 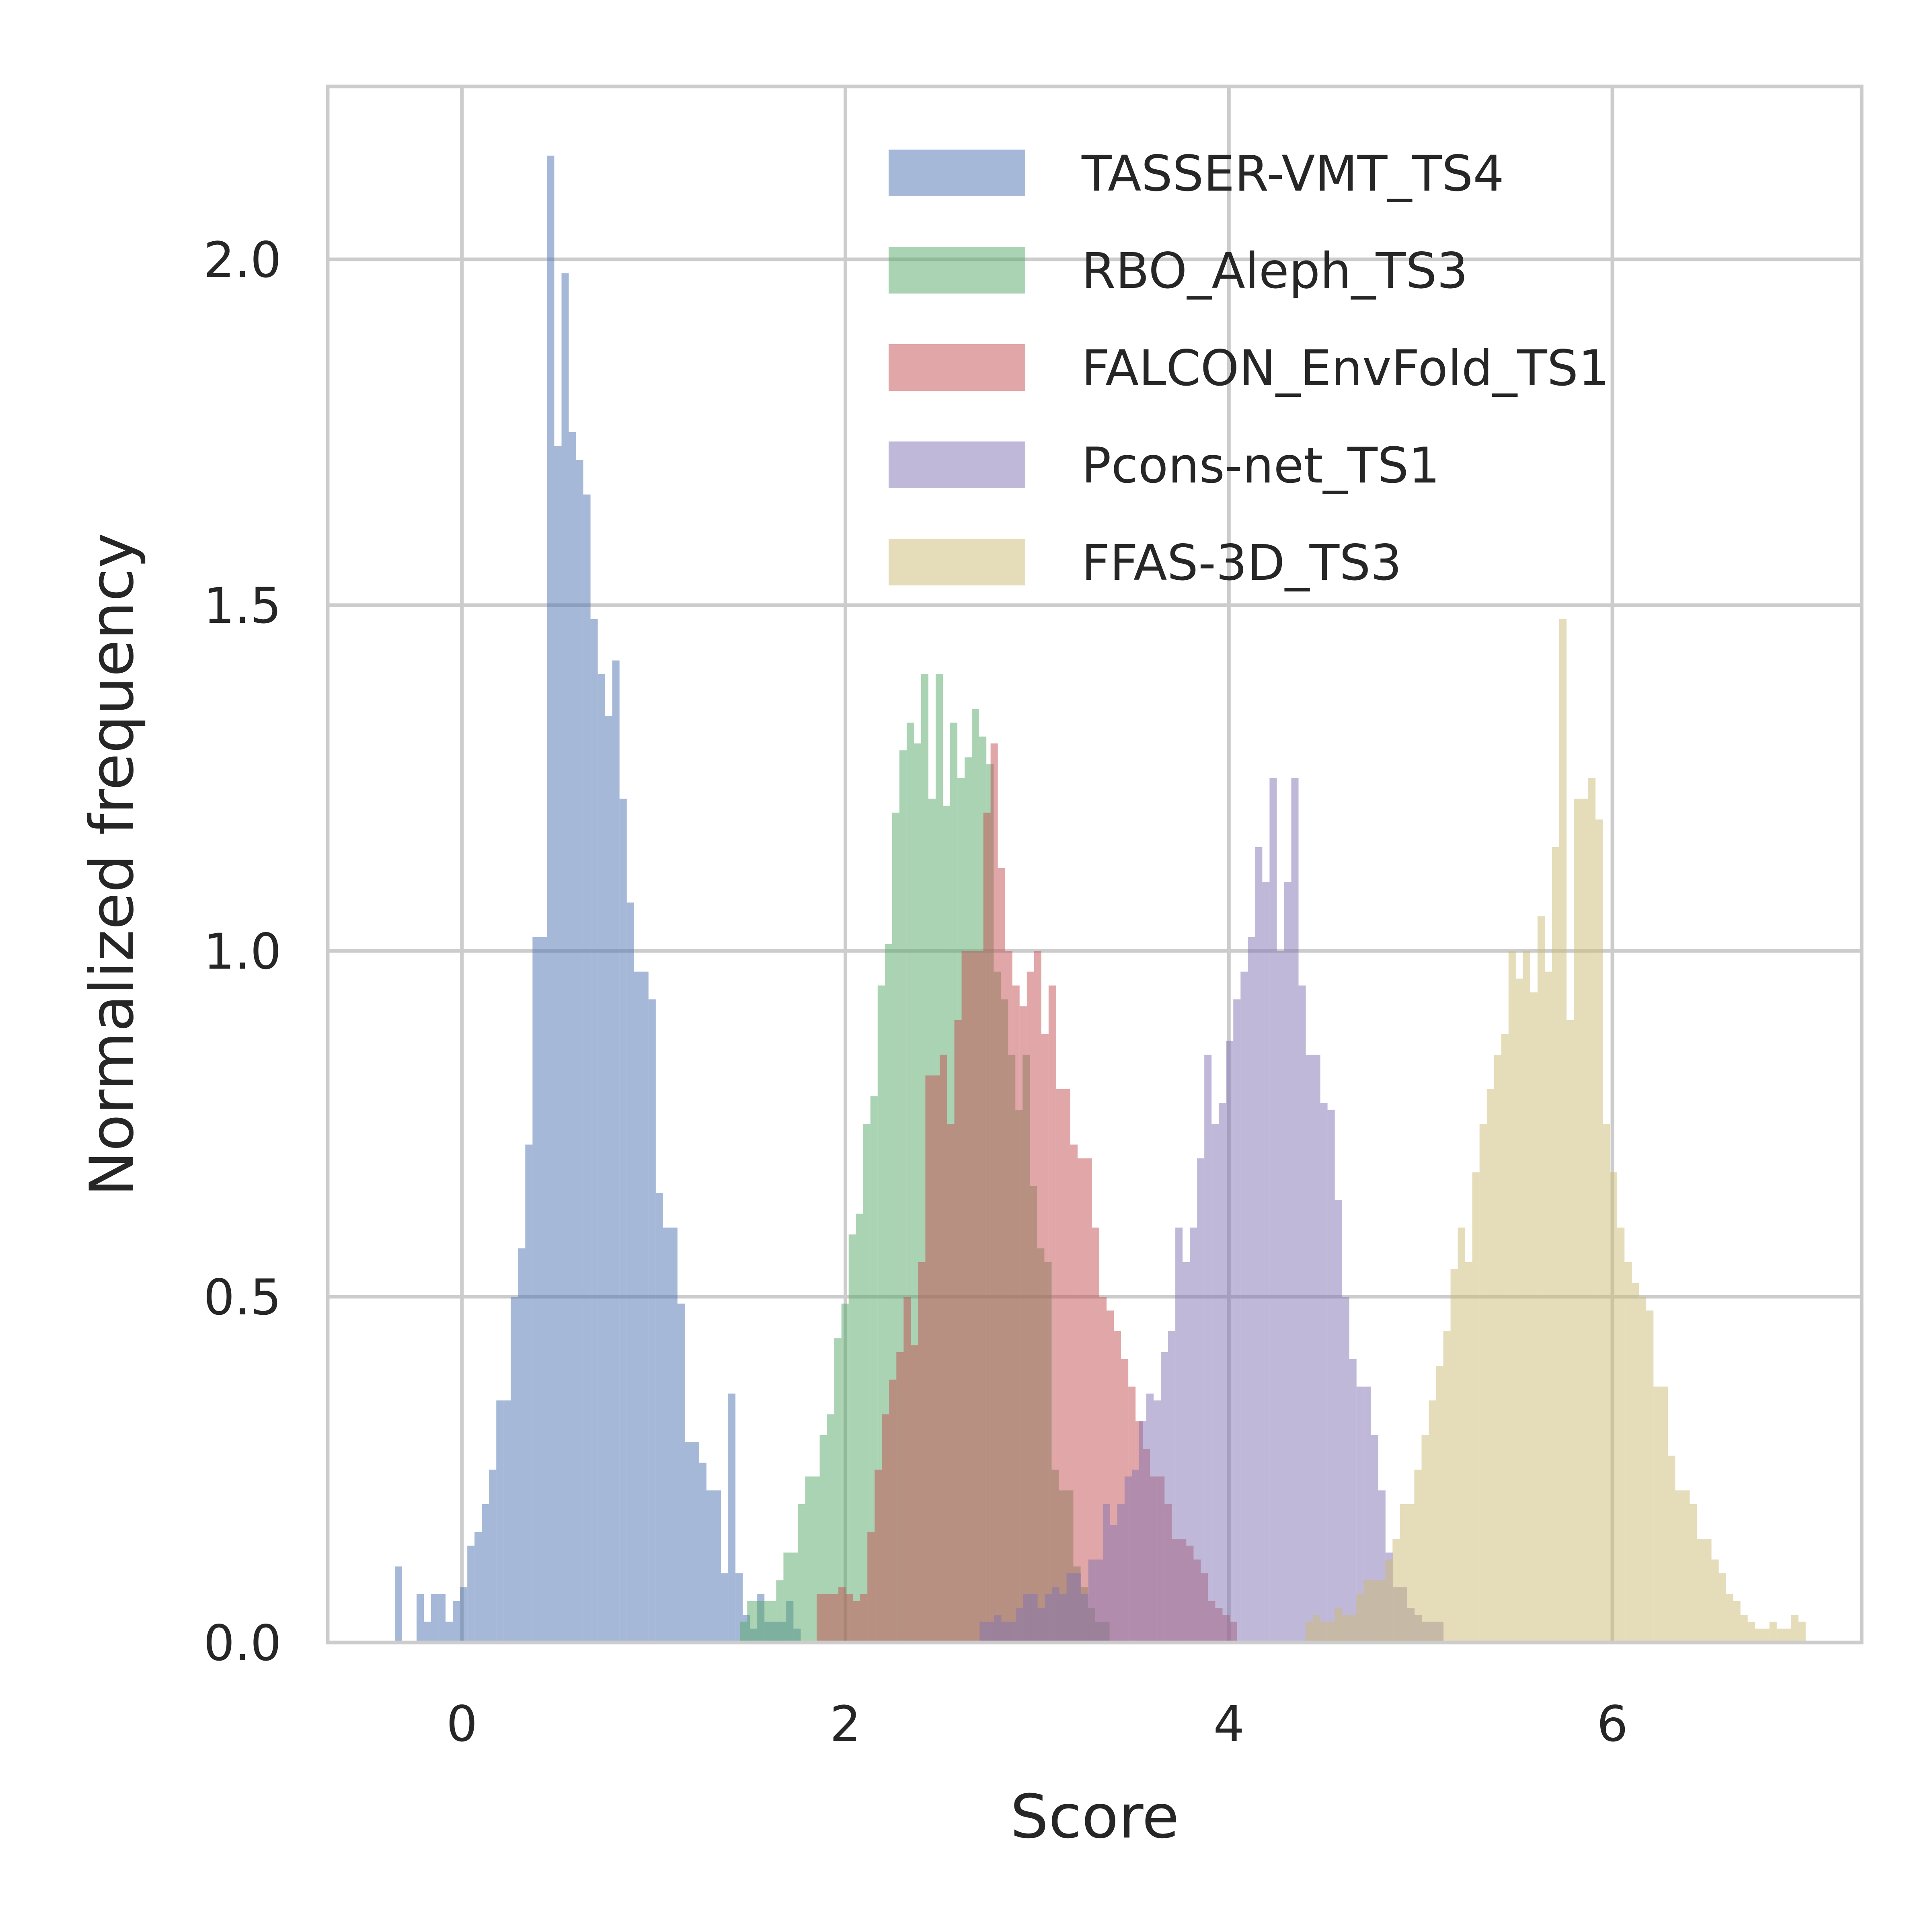 I want to click on x-tick-label: 2, so click(x=845, y=1724).